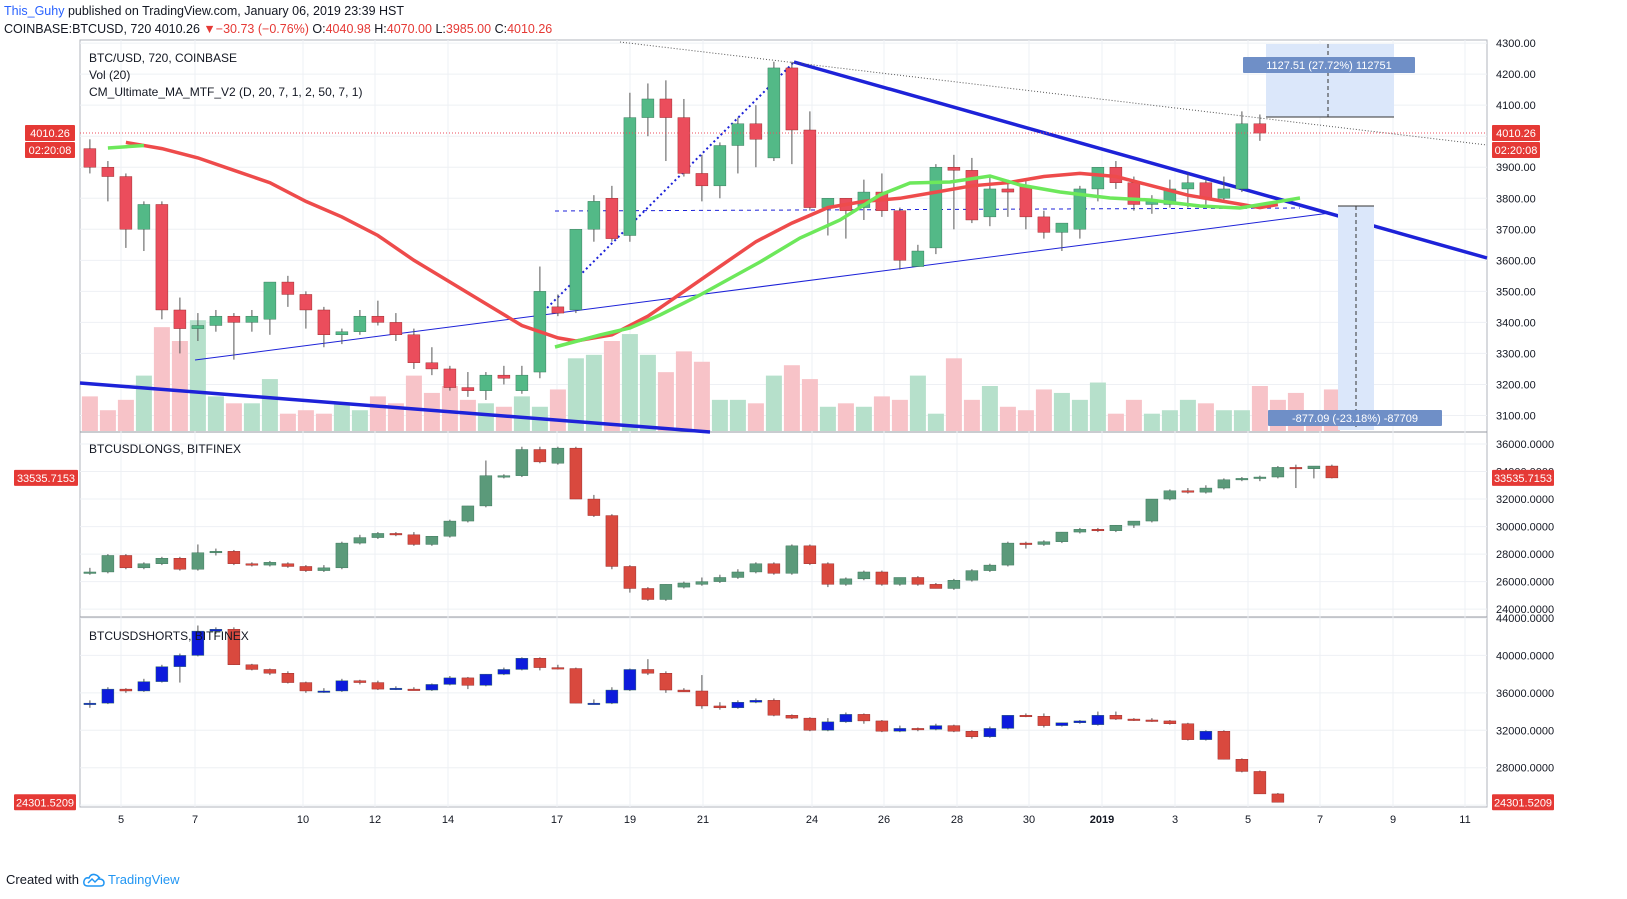 The image size is (1627, 899). I want to click on last-price-tag: 4010.26, so click(1516, 134).